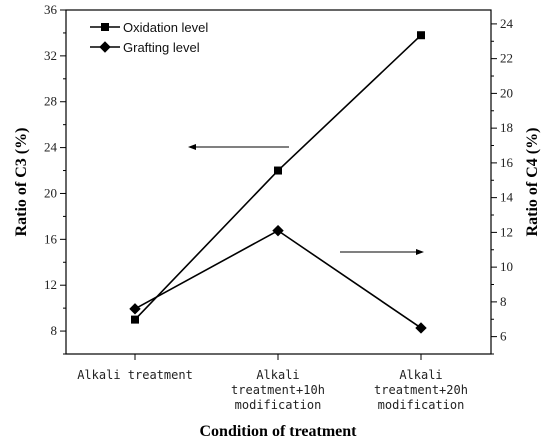  I want to click on y-left-tick-label: 32, so click(50, 55).